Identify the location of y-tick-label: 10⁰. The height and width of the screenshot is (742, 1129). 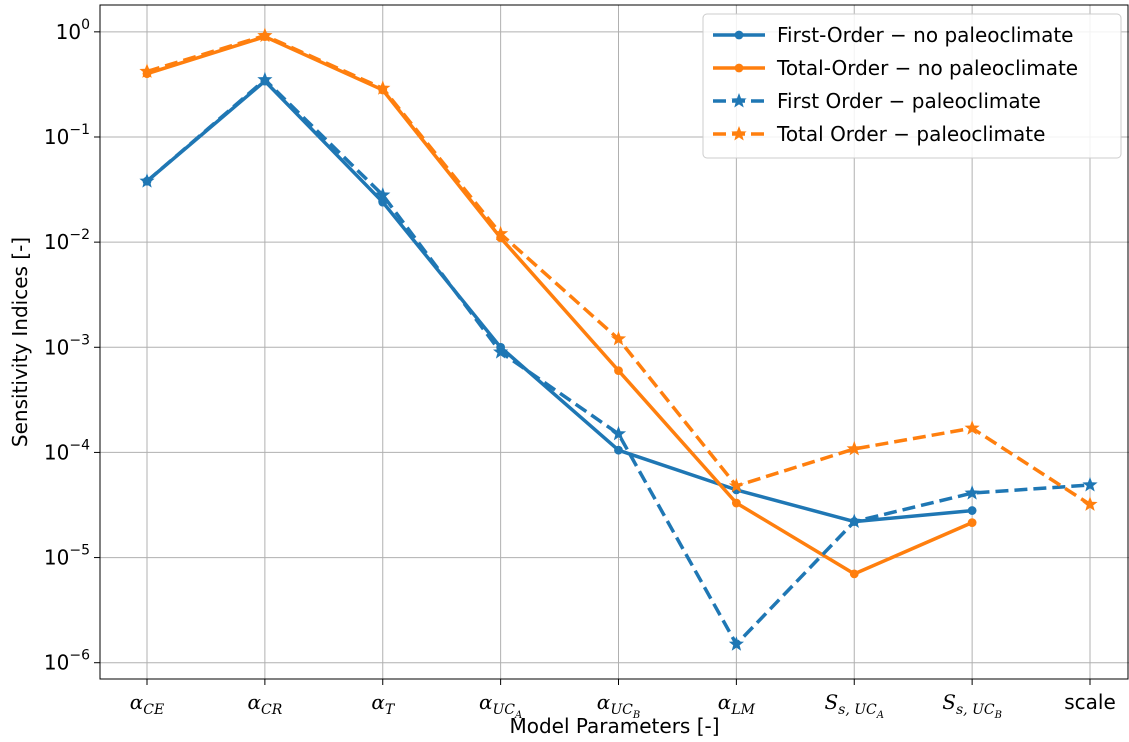
(73, 30).